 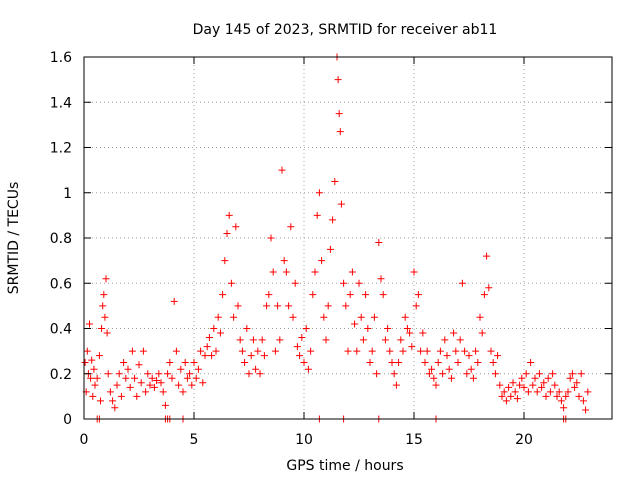 What do you see at coordinates (344, 466) in the screenshot?
I see `x-axis-label: GPS time / hours` at bounding box center [344, 466].